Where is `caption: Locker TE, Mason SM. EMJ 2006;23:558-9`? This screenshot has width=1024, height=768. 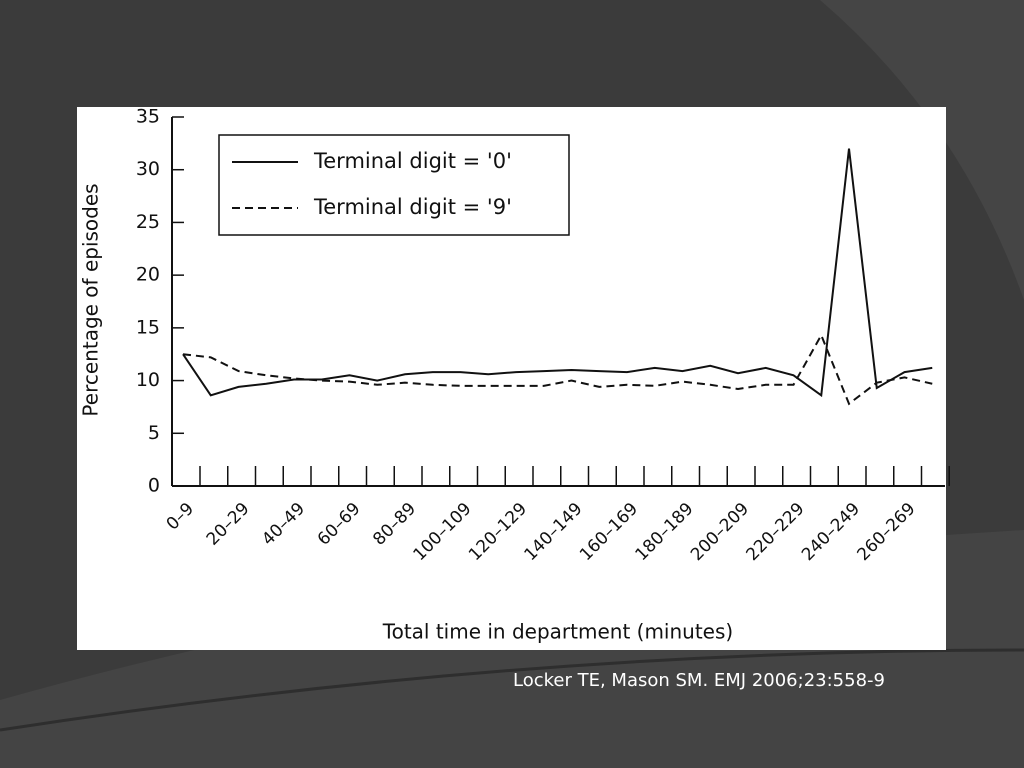 caption: Locker TE, Mason SM. EMJ 2006;23:558-9 is located at coordinates (699, 680).